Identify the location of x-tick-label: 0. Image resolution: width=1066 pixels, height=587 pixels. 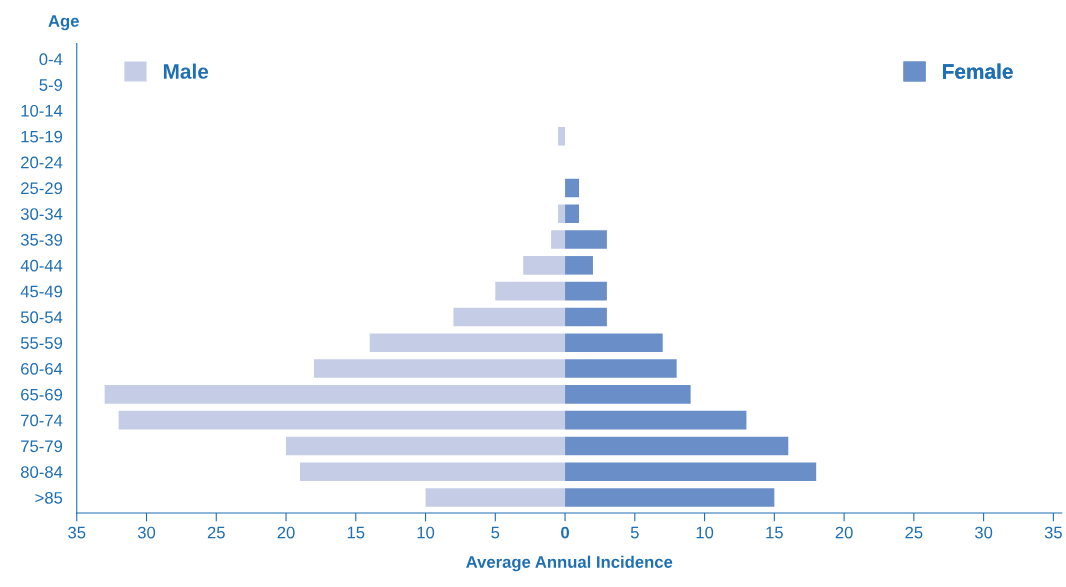
(565, 532).